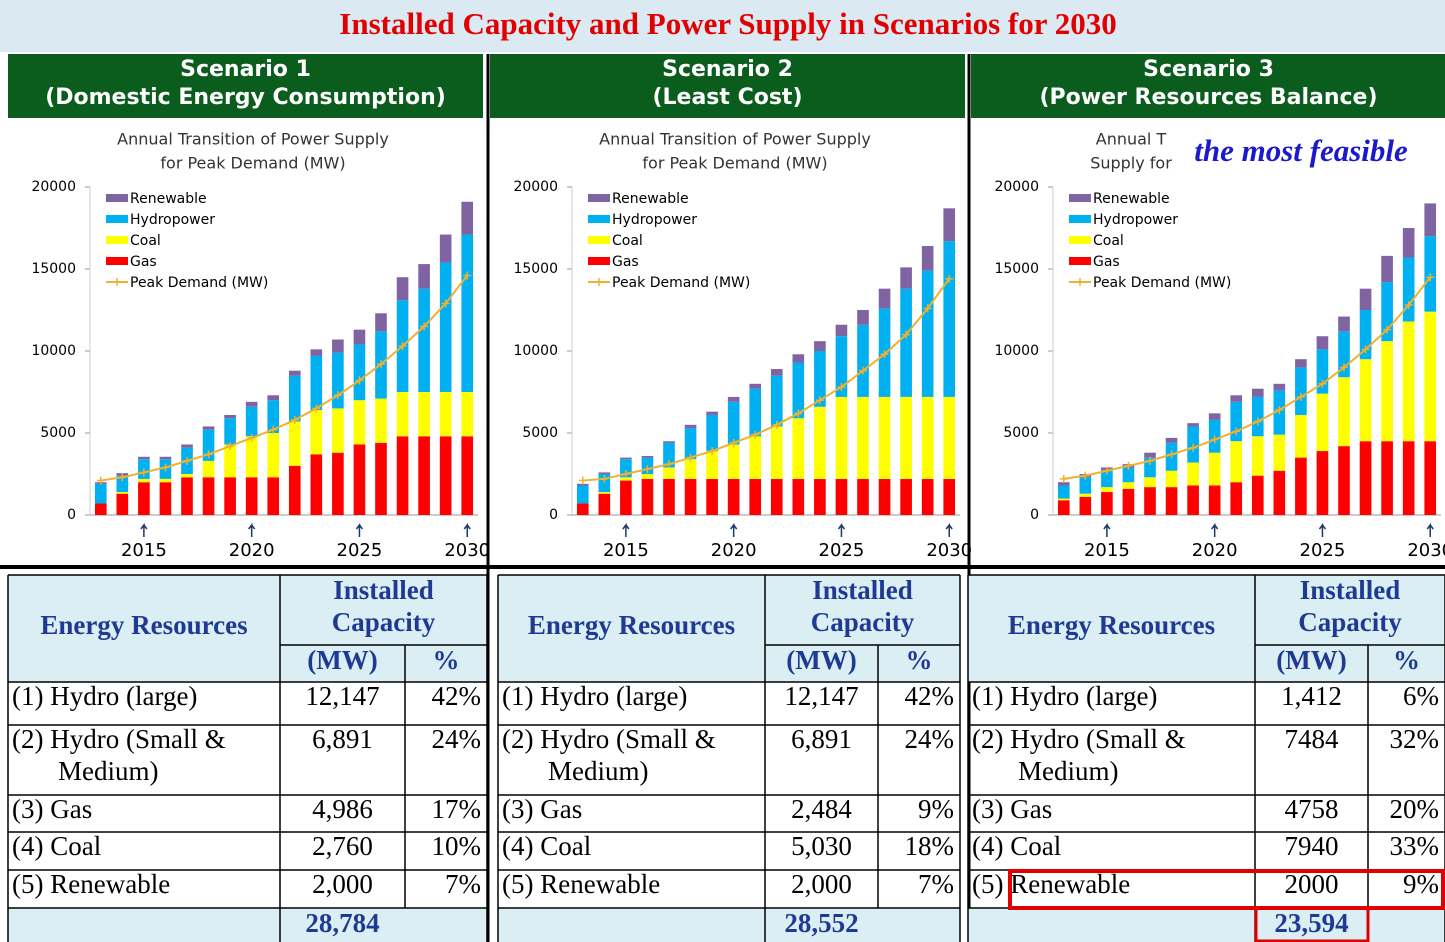 This screenshot has height=942, width=1445. I want to click on cell-pct: 10%, so click(457, 846).